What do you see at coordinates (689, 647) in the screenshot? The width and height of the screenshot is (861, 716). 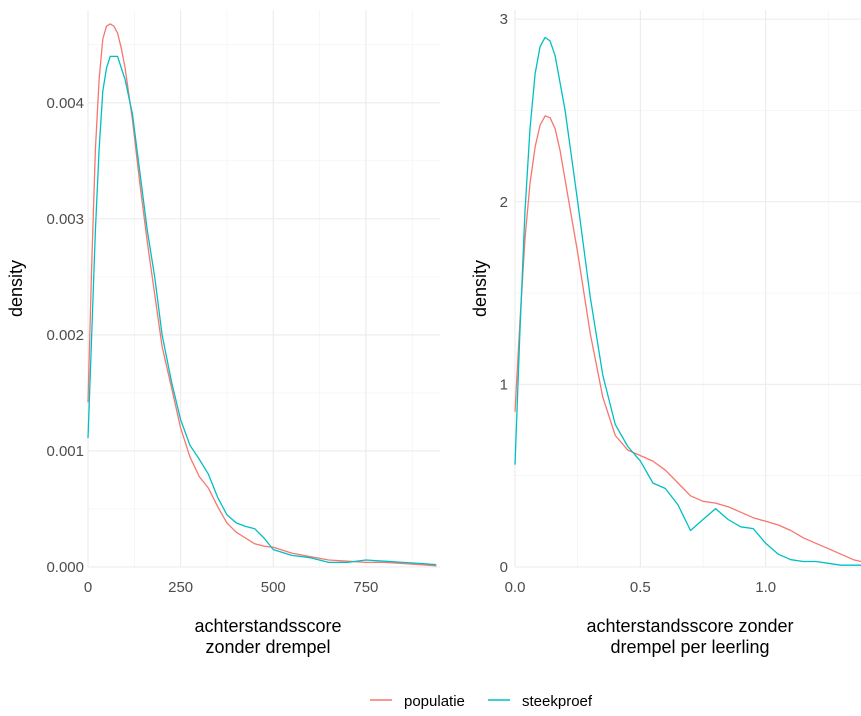 I see `x-axis-title-line: drempel per leerling` at bounding box center [689, 647].